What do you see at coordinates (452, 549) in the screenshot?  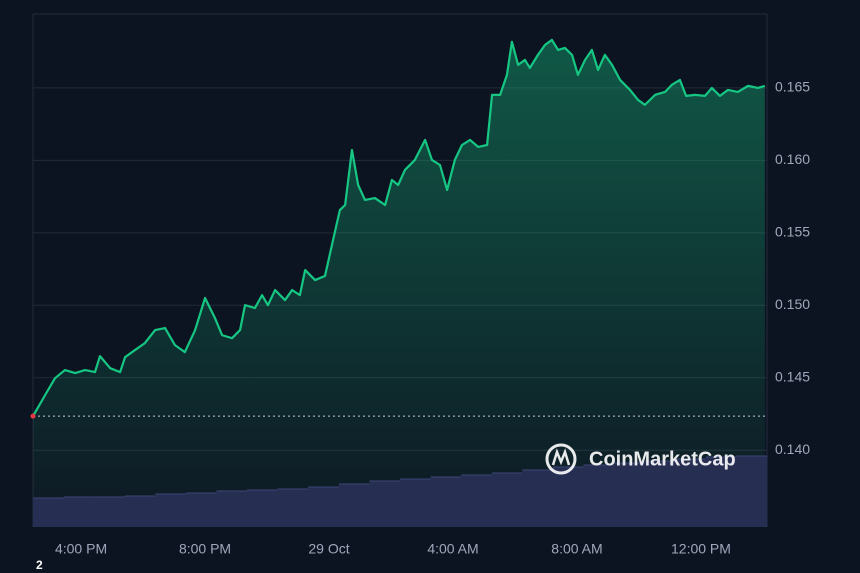 I see `x-tick-label: 4:00 AM` at bounding box center [452, 549].